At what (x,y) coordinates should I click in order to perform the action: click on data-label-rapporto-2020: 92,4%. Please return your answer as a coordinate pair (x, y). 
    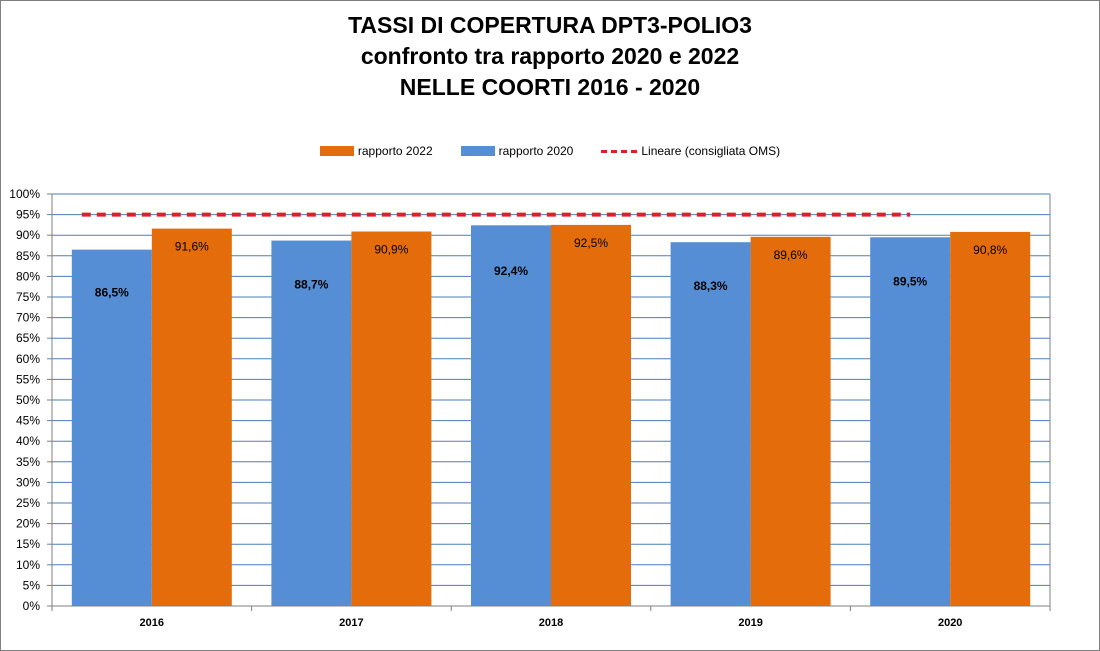
    Looking at the image, I should click on (511, 271).